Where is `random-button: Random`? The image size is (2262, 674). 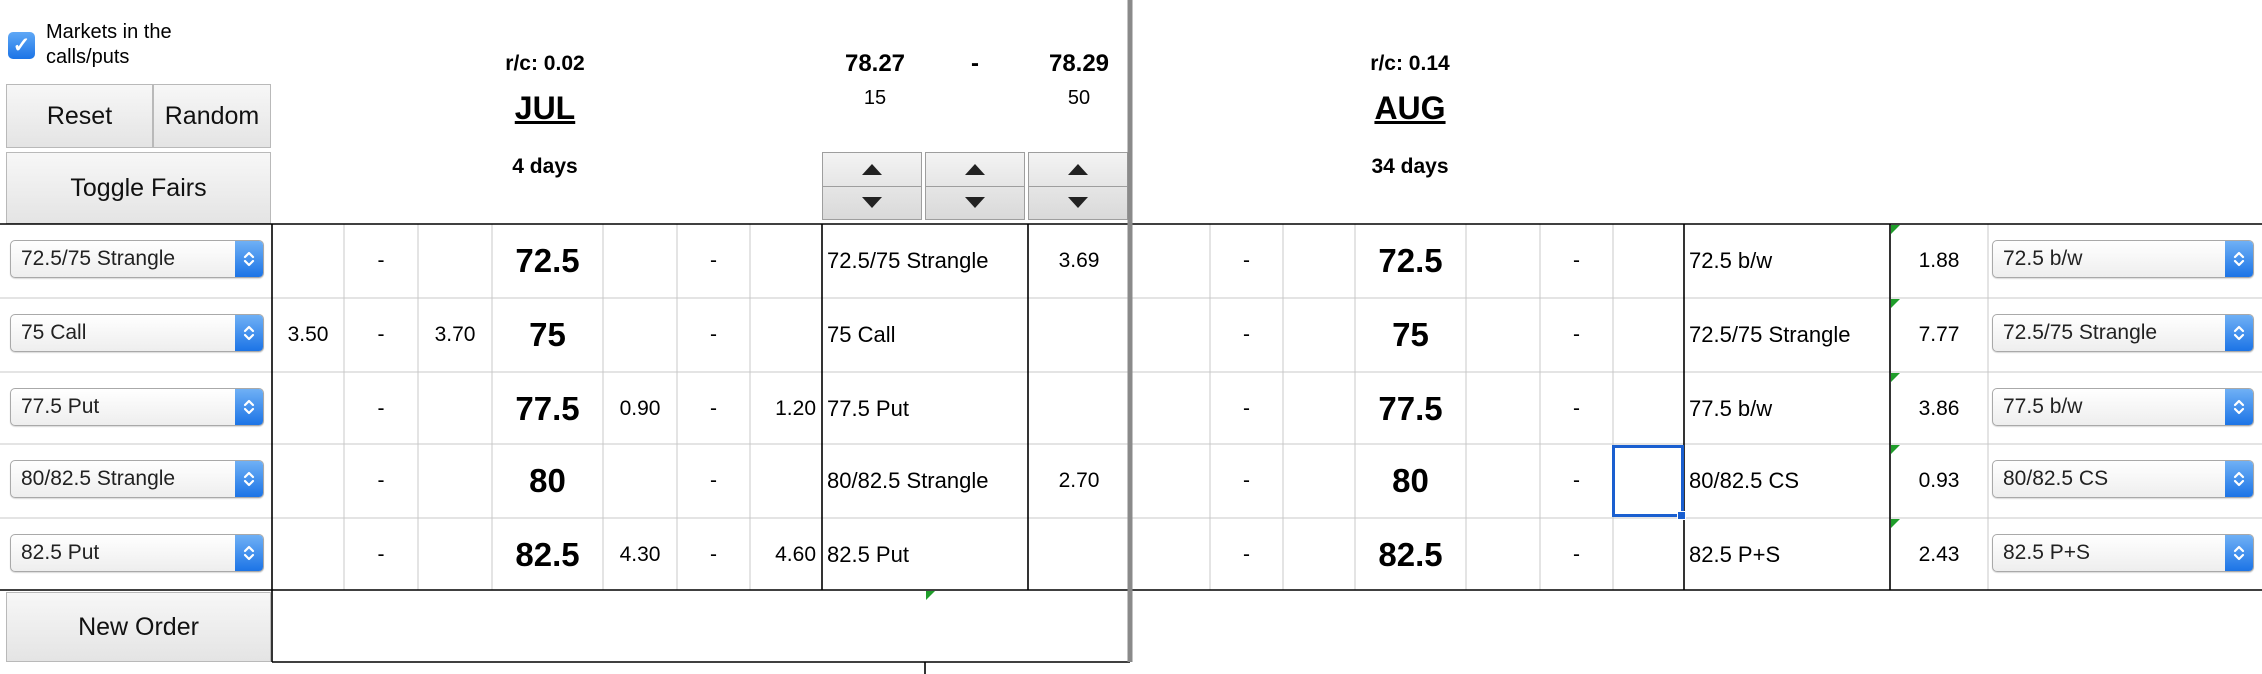
random-button: Random is located at coordinates (212, 116).